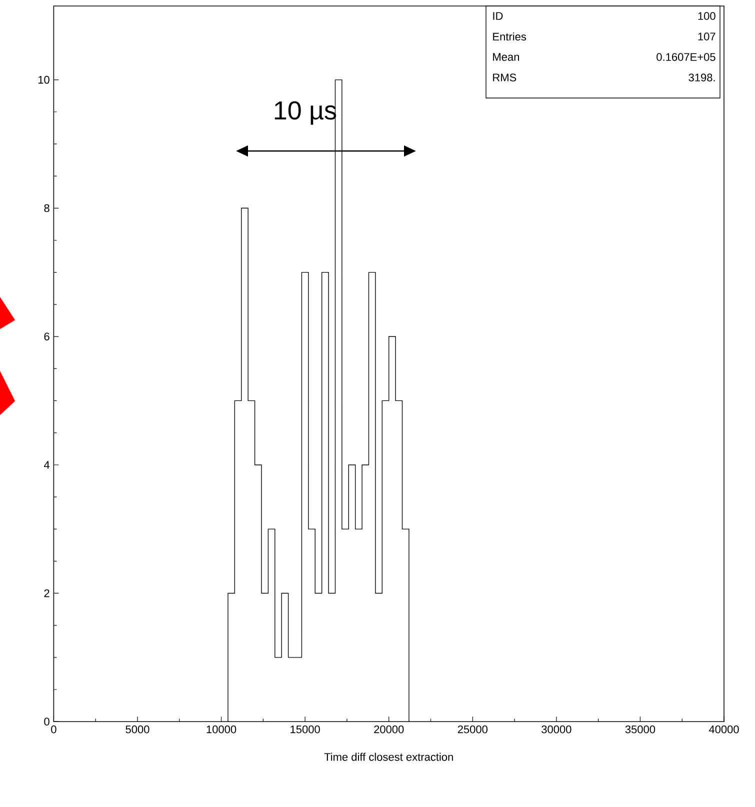 This screenshot has width=755, height=807. Describe the element at coordinates (701, 78) in the screenshot. I see `annotation: 3198.` at that location.